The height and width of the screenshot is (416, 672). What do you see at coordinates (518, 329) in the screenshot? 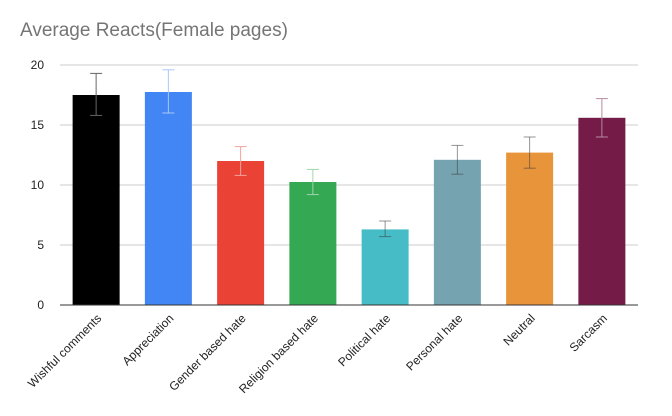
I see `x-tick-label: Neutral` at bounding box center [518, 329].